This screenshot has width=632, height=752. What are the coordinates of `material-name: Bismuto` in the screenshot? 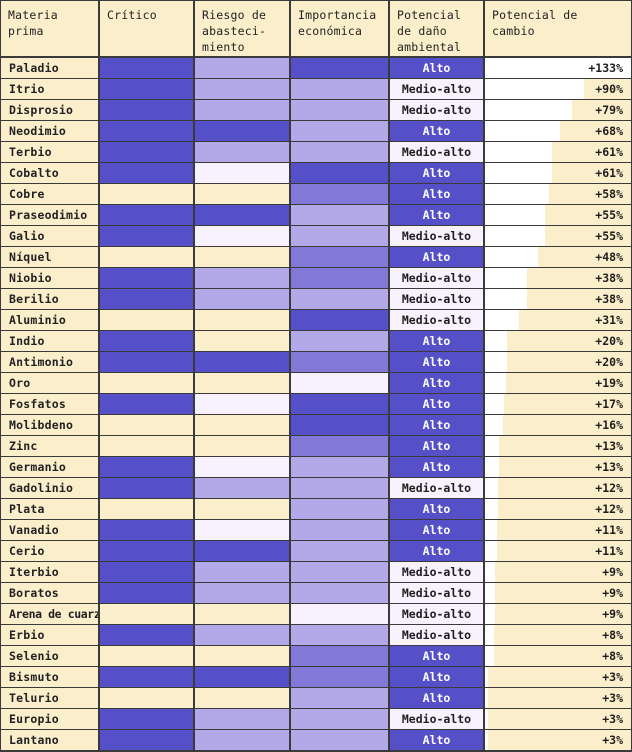 It's located at (49, 677).